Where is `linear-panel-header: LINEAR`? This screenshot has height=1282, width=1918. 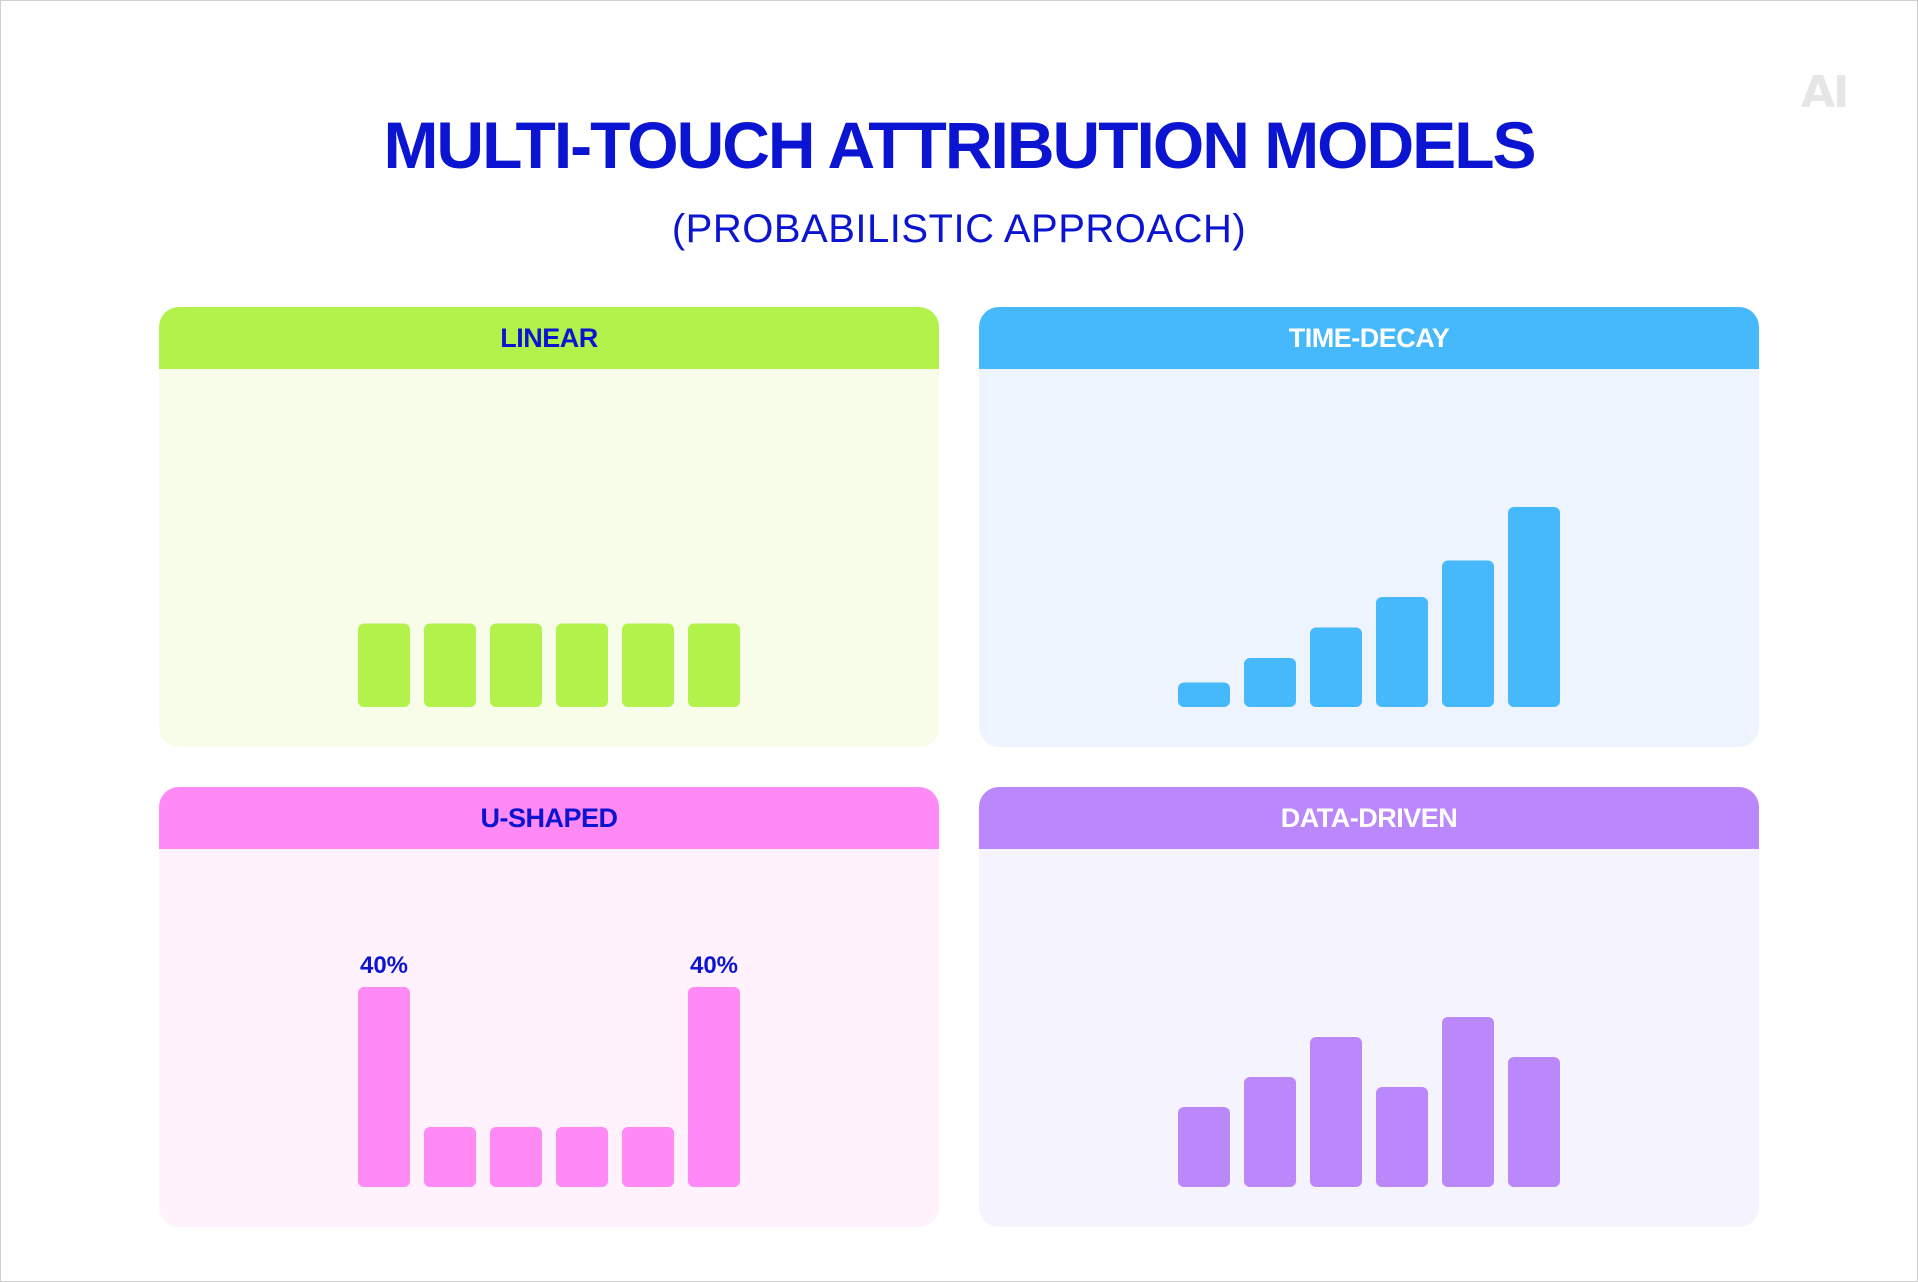
linear-panel-header: LINEAR is located at coordinates (549, 338).